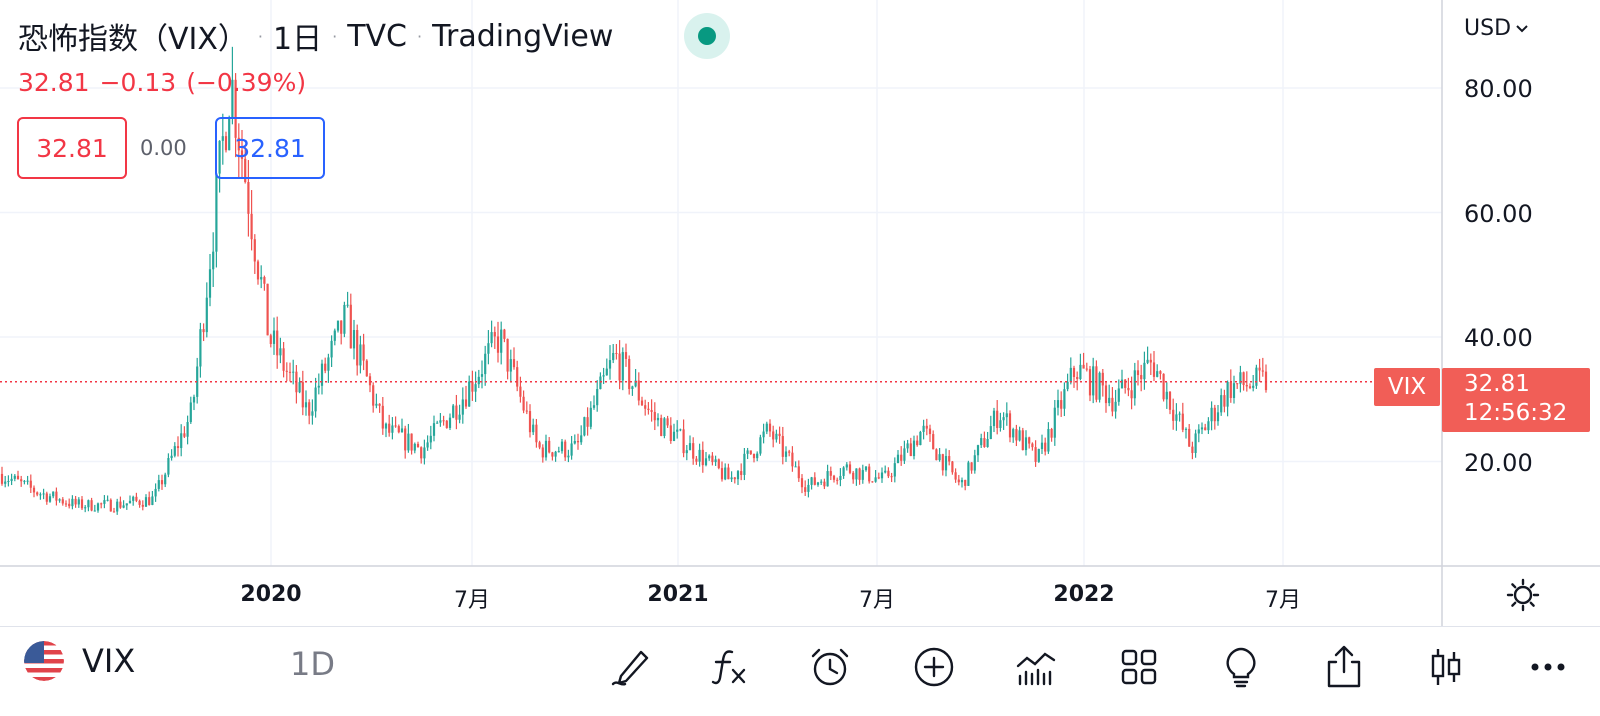 The width and height of the screenshot is (1600, 716). I want to click on symbol-legend: 恐怖指数（VIX） · 1日 · TVC · TradingView, so click(315, 36).